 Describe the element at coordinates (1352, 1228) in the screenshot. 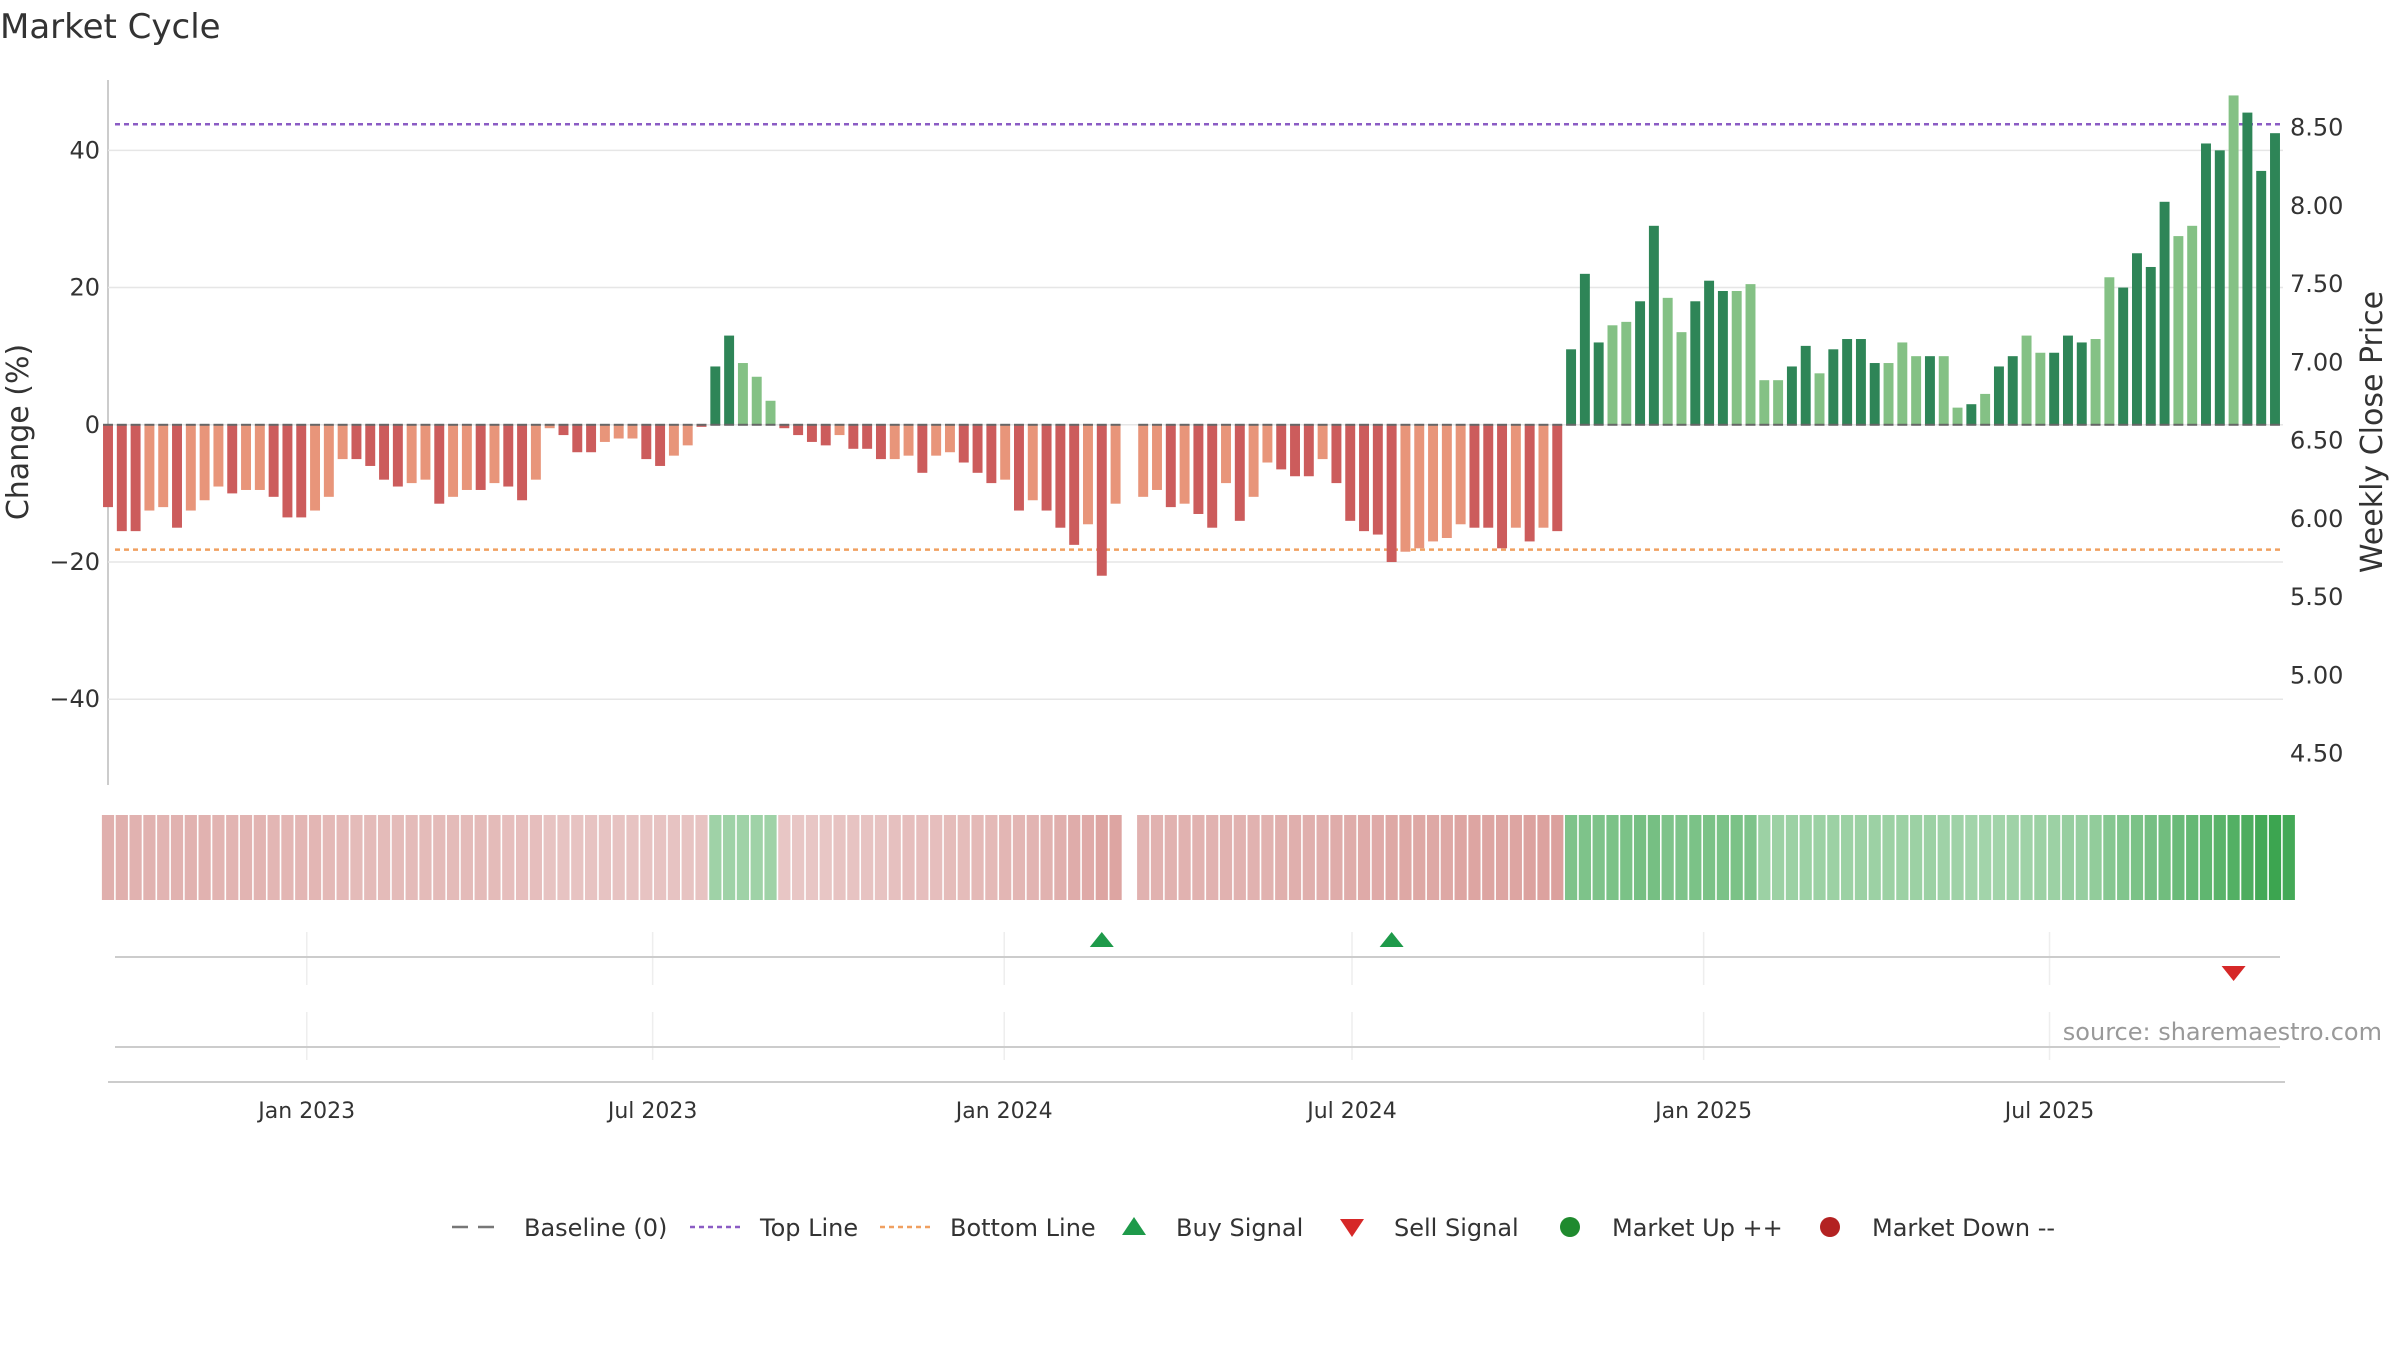

I see `legend-sell-icon` at that location.